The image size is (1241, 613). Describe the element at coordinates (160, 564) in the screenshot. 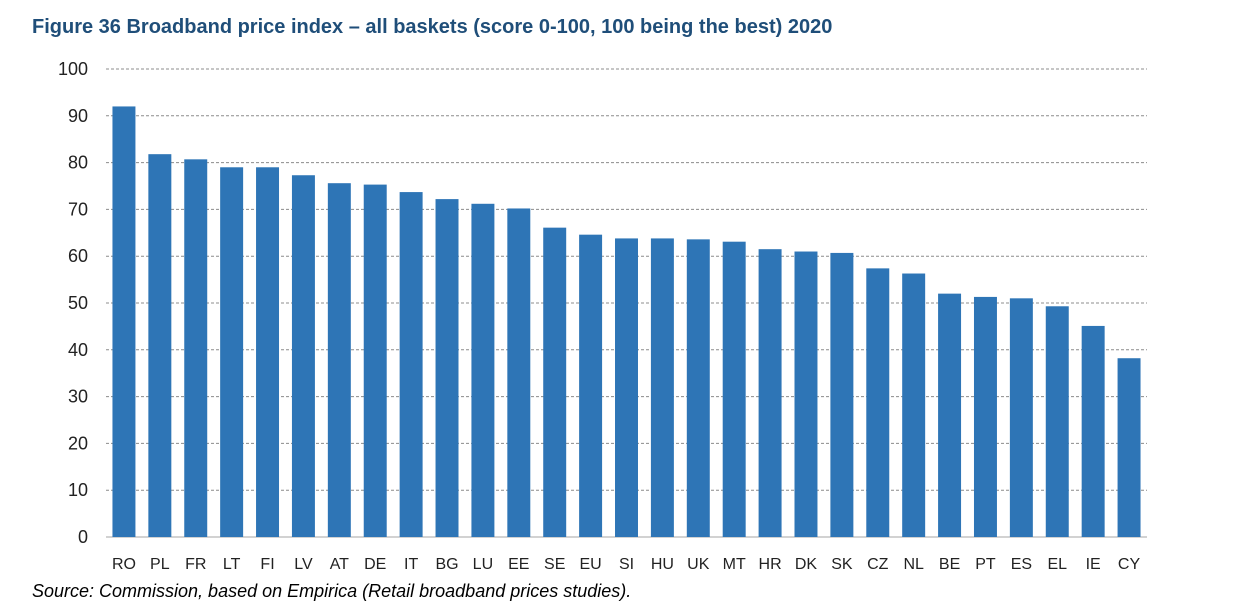

I see `x-tick-label: PL` at that location.